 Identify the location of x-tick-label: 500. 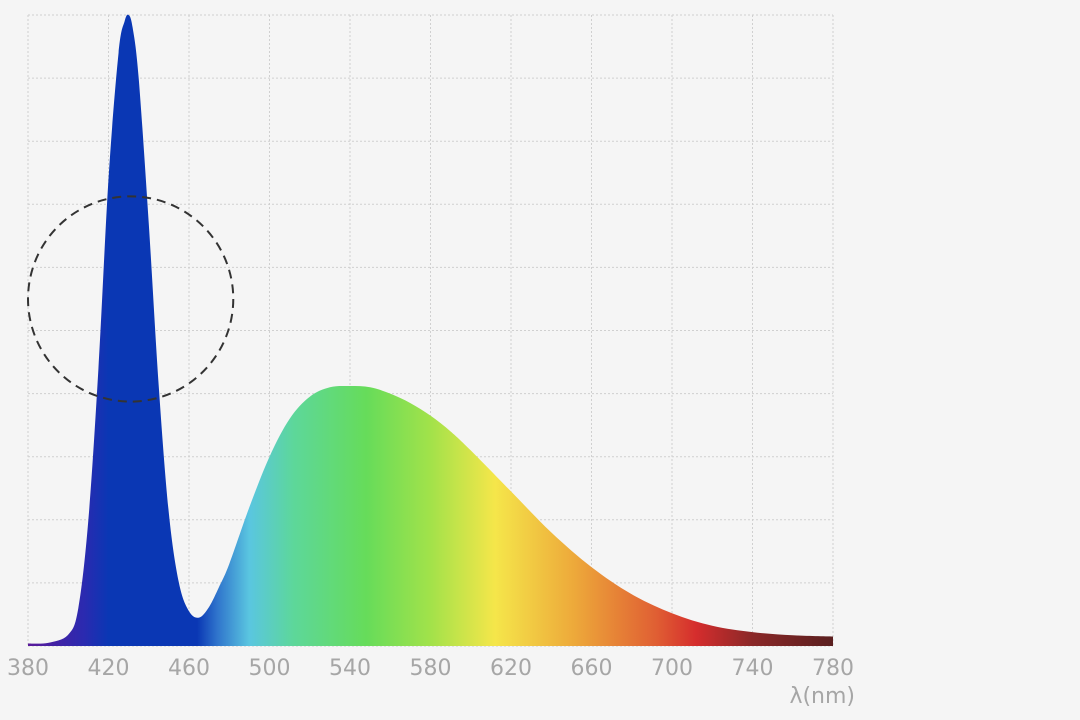
(270, 668).